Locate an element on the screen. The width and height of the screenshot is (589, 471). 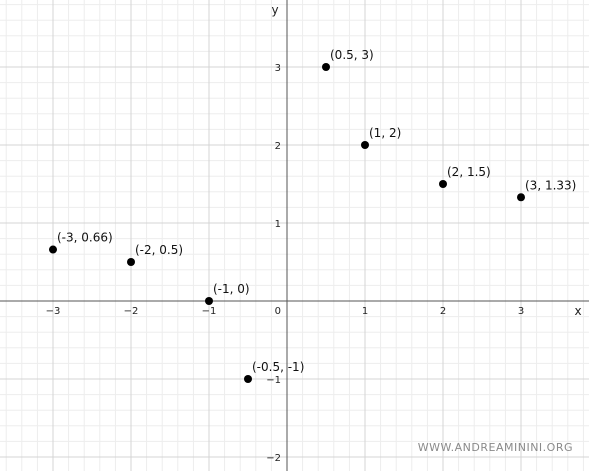
x-tick-label: −3 is located at coordinates (53, 311).